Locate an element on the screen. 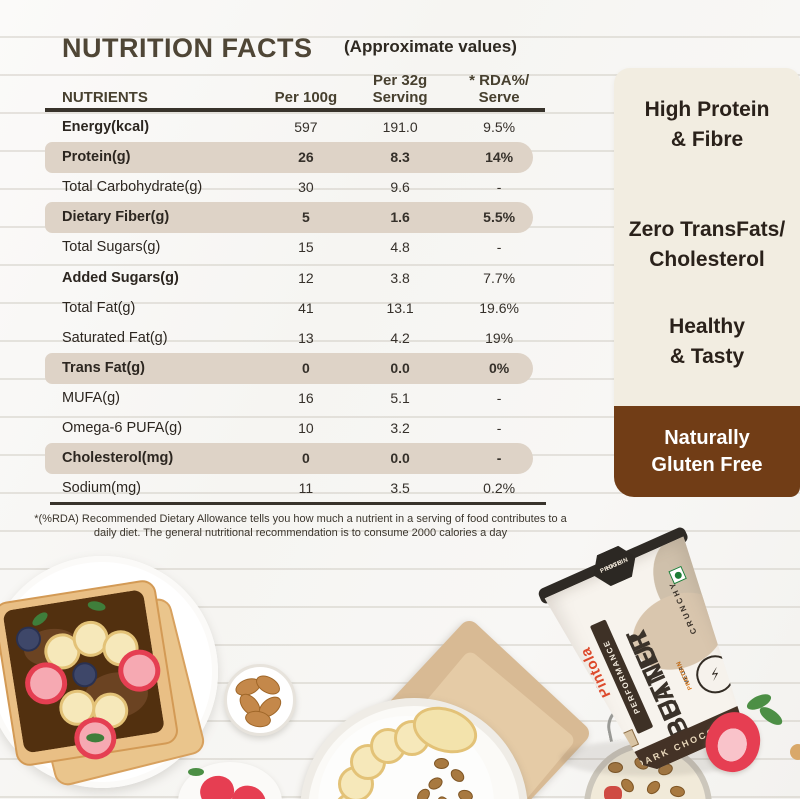 Image resolution: width=800 pixels, height=799 pixels. claim-text: High Protein & Fibre is located at coordinates (707, 125).